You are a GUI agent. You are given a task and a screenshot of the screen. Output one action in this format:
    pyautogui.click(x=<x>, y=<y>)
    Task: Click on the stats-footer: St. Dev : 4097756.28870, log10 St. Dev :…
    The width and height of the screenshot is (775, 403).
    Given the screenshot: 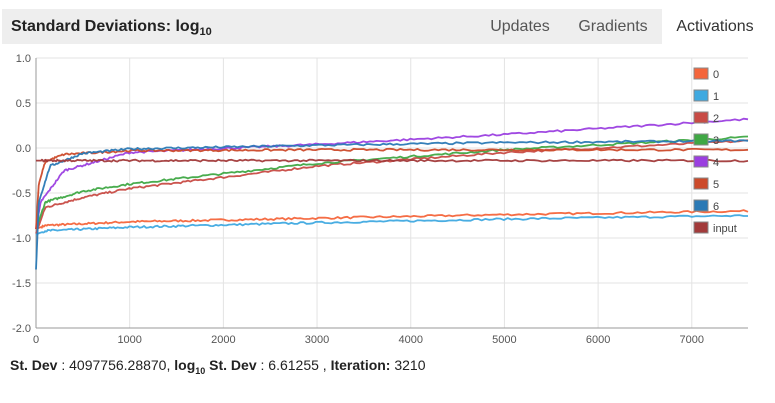 What is the action you would take?
    pyautogui.click(x=218, y=366)
    